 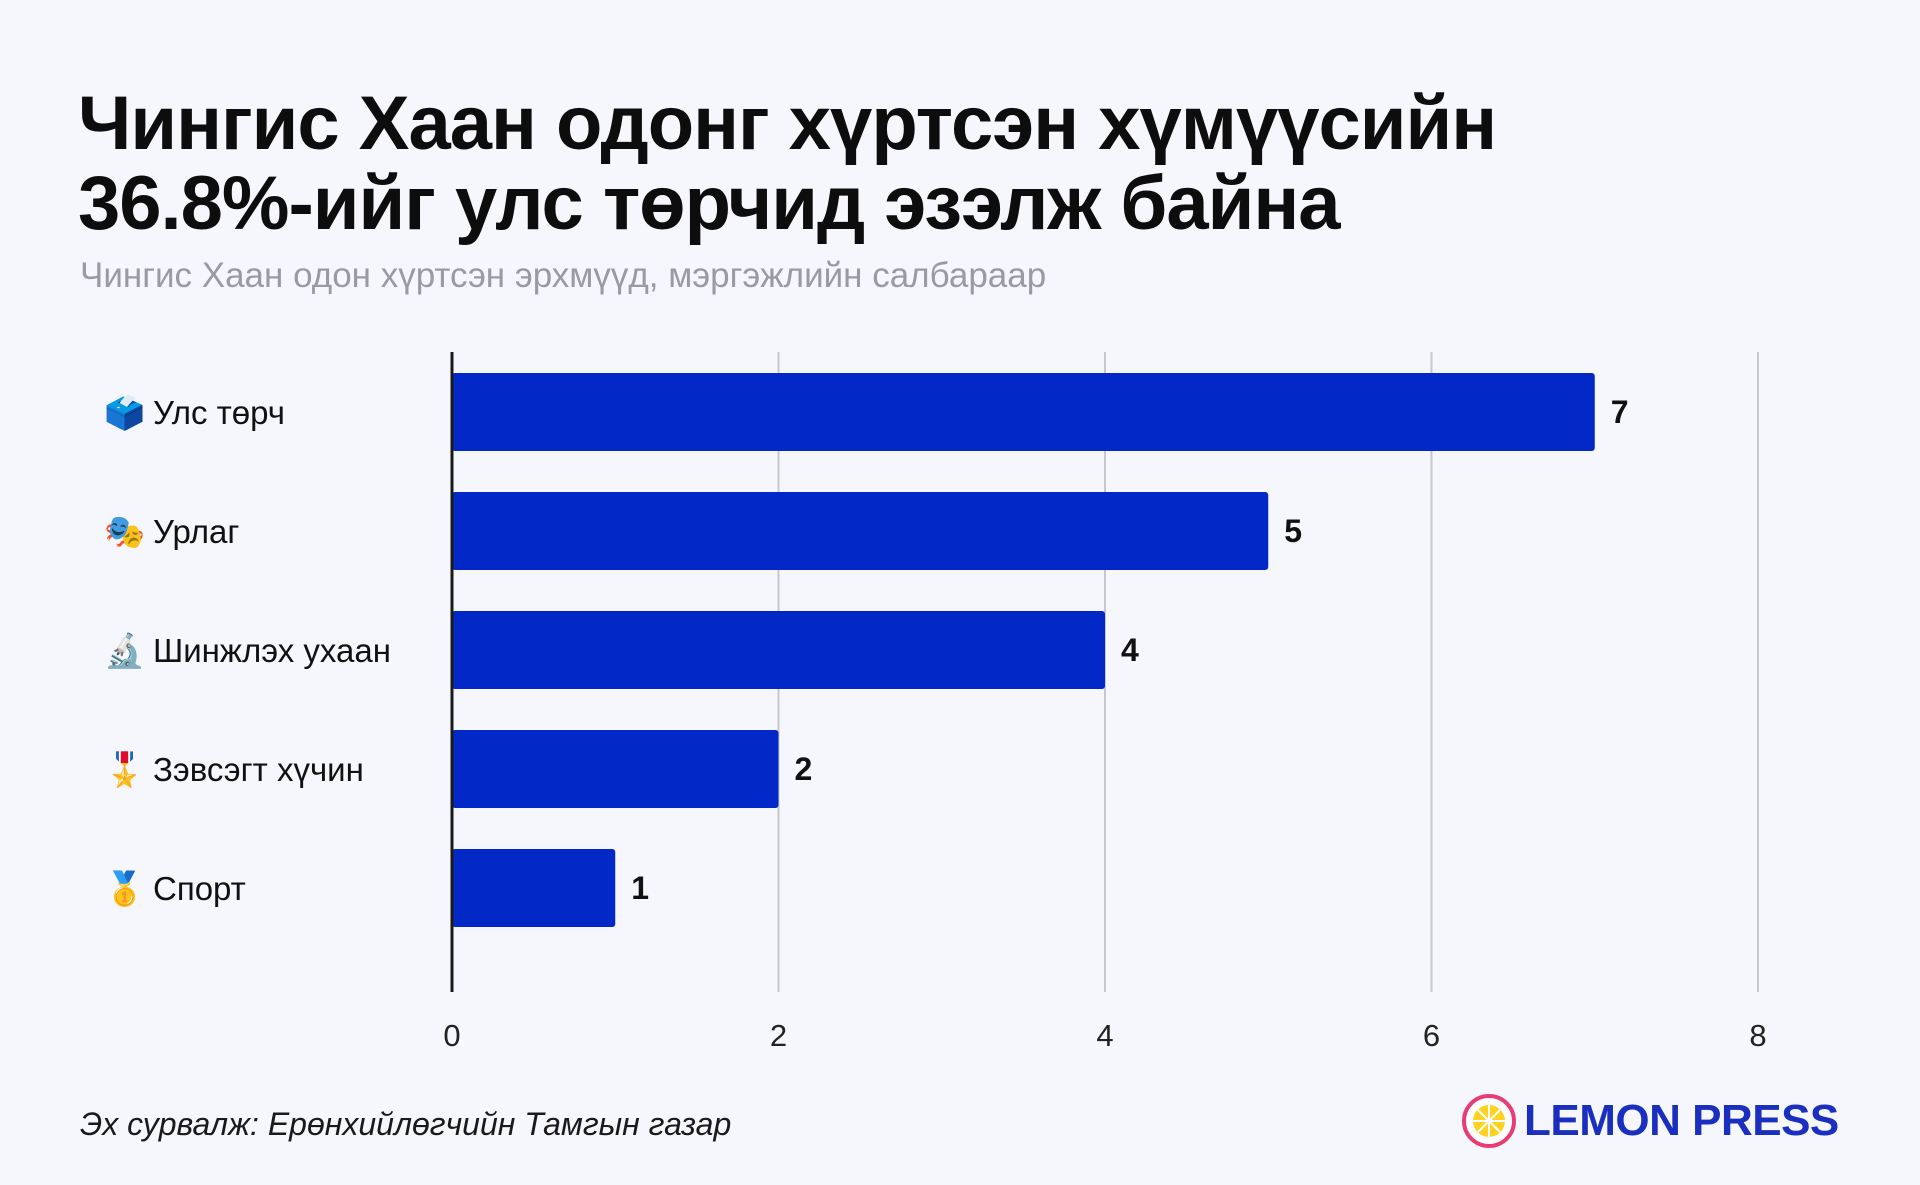 I want to click on x-tick-label-2: 4, so click(x=1104, y=1035).